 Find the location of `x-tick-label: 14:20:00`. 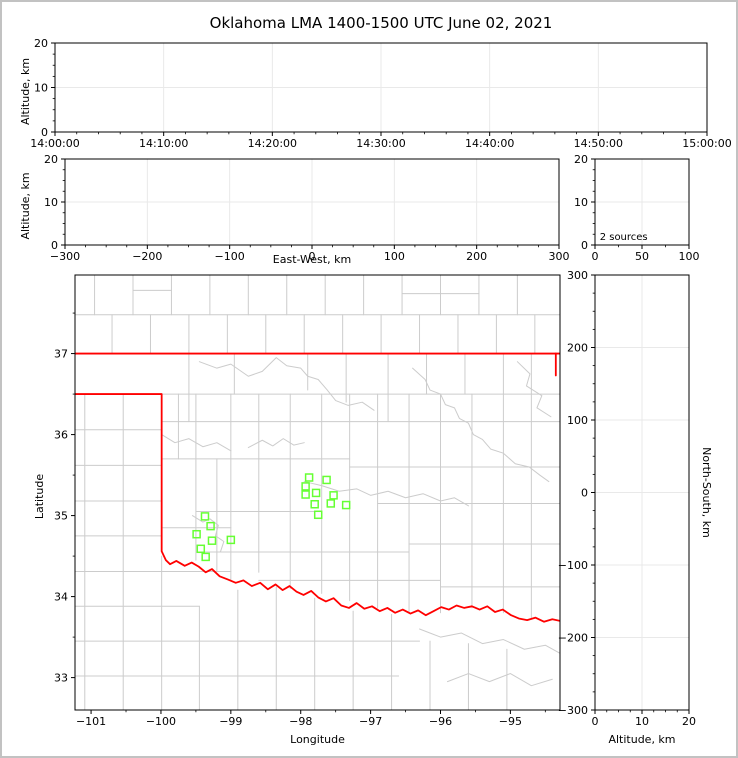

x-tick-label: 14:20:00 is located at coordinates (272, 143).